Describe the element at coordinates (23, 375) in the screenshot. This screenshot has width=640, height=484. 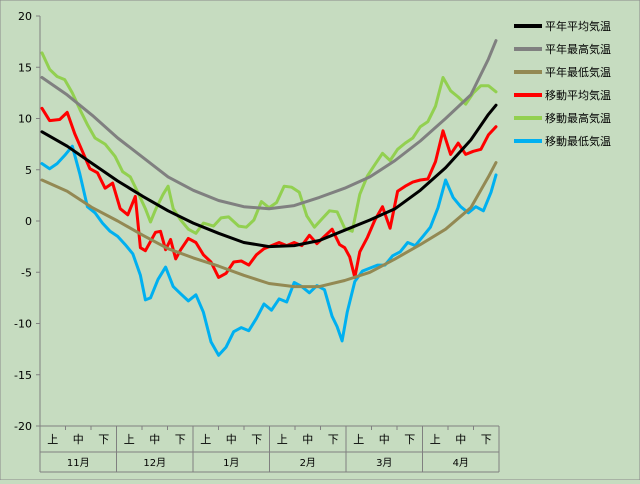
I see `y-tick-label: -15` at that location.